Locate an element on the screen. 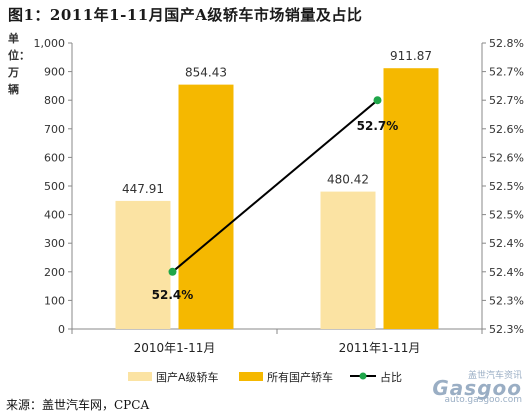 The height and width of the screenshot is (417, 528). y-tick-label-left: 200 is located at coordinates (54, 272).